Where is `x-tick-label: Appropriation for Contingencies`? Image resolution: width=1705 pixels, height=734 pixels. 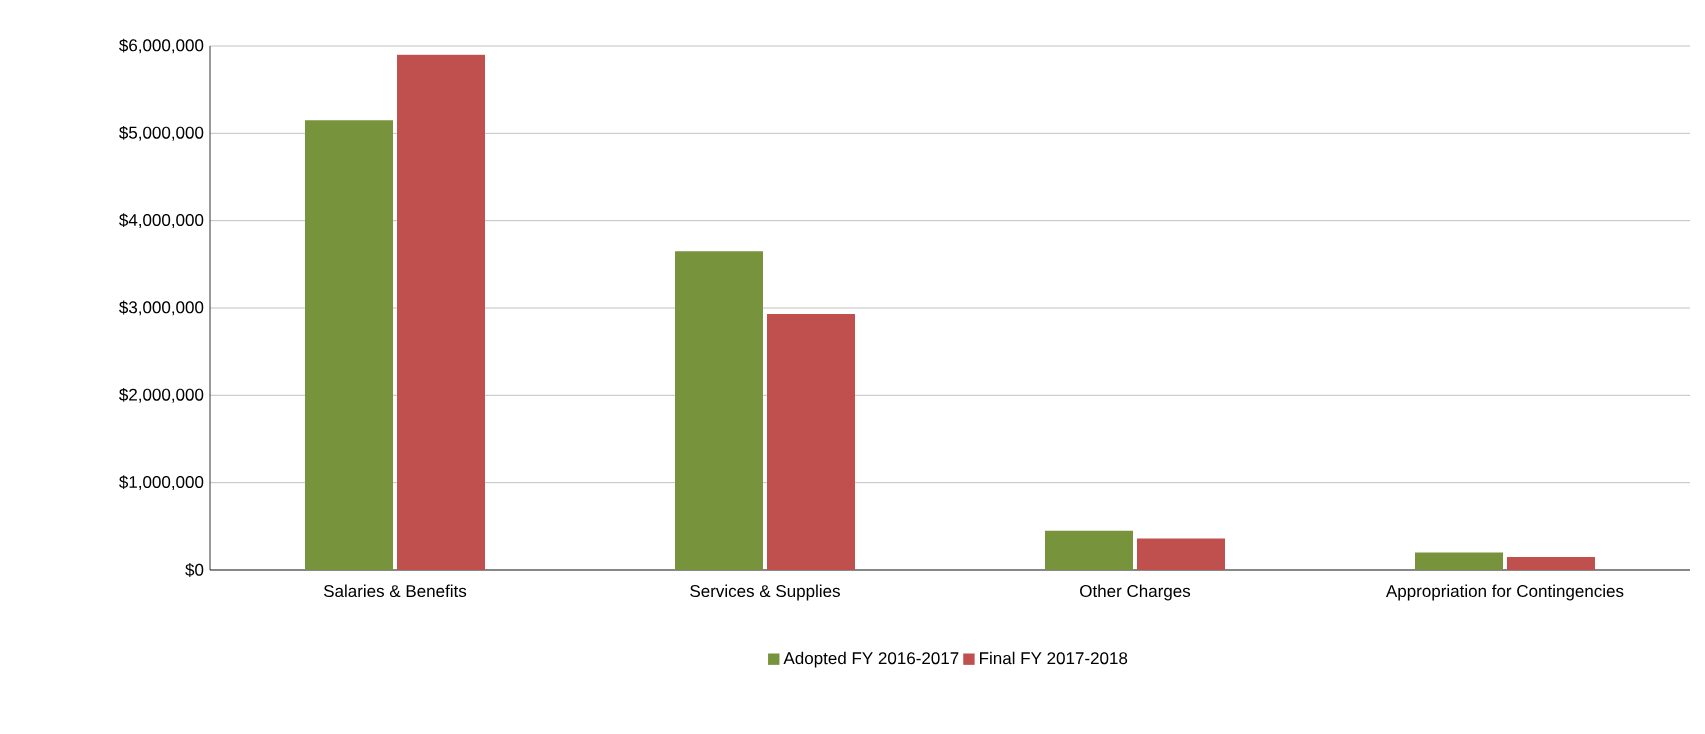 x-tick-label: Appropriation for Contingencies is located at coordinates (1504, 592).